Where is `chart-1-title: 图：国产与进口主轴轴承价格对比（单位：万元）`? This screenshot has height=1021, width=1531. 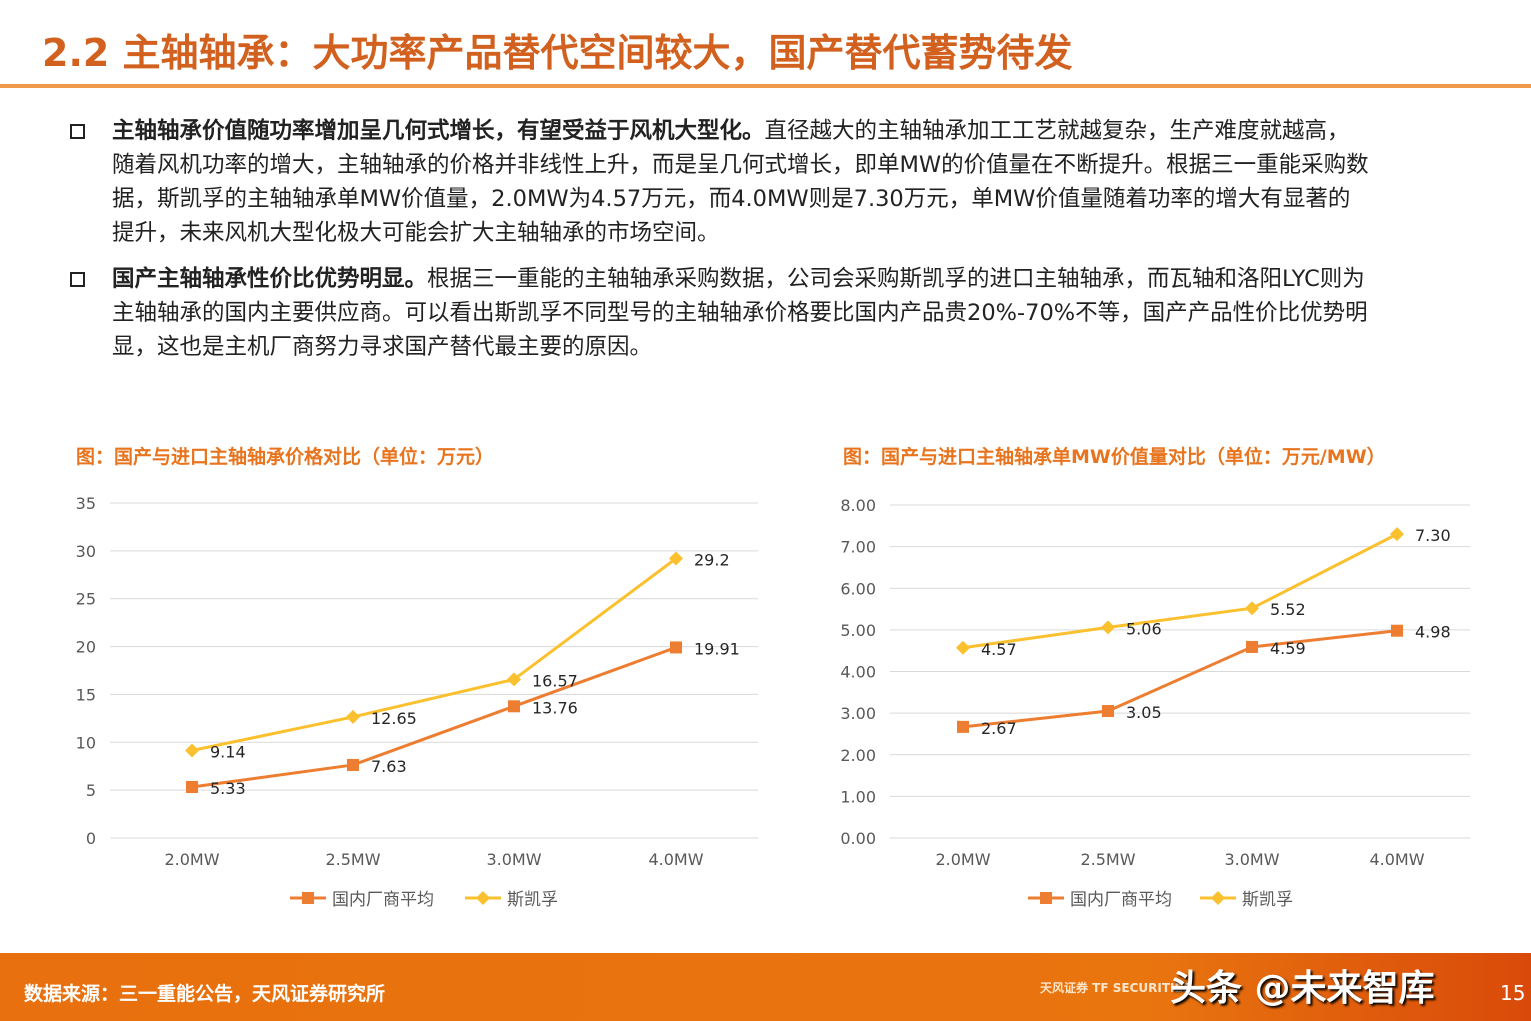
chart-1-title: 图：国产与进口主轴轴承价格对比（单位：万元） is located at coordinates (285, 457).